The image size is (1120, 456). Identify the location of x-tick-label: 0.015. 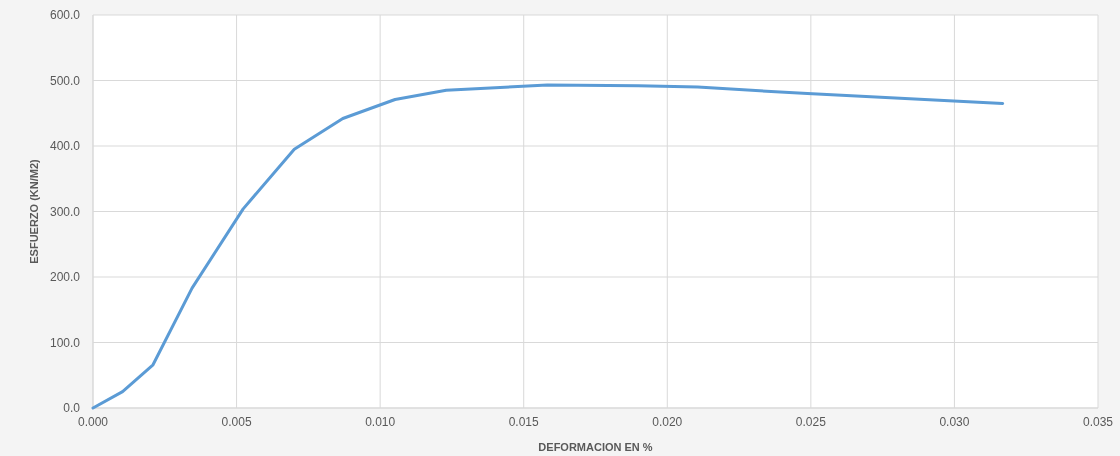
(524, 422).